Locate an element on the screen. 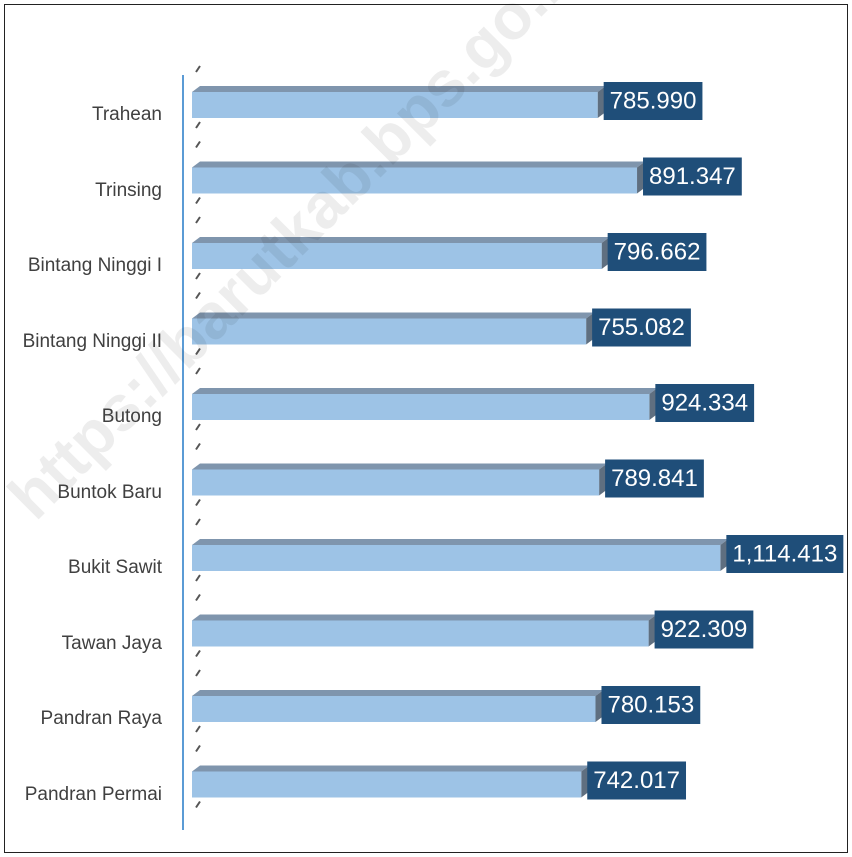 Image resolution: width=852 pixels, height=857 pixels. value-label: 742.017 is located at coordinates (636, 780).